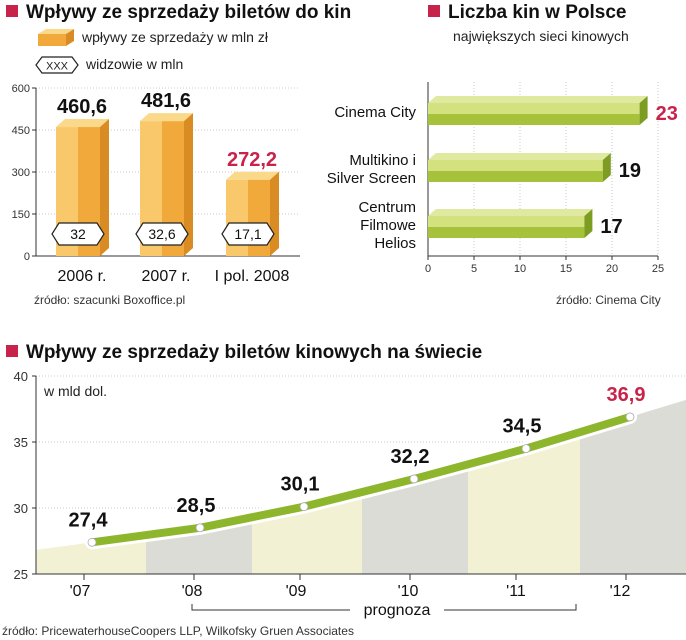 This screenshot has height=640, width=686. I want to click on revenue-legend-box-icon, so click(56, 37).